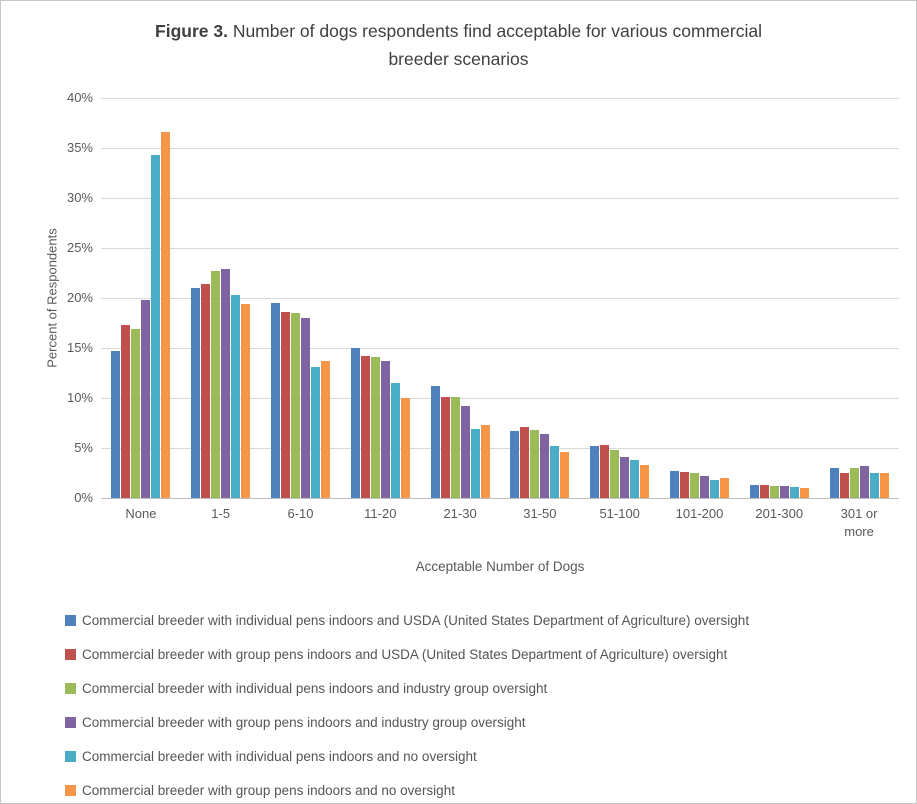 The height and width of the screenshot is (804, 917). What do you see at coordinates (79, 197) in the screenshot?
I see `y-tick-label: 30%` at bounding box center [79, 197].